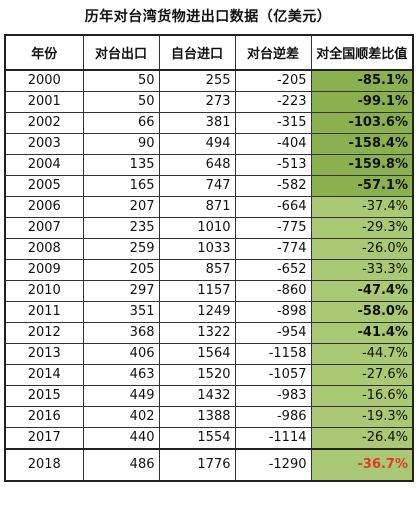  I want to click on ratio-cell: -36.7%, so click(362, 465).